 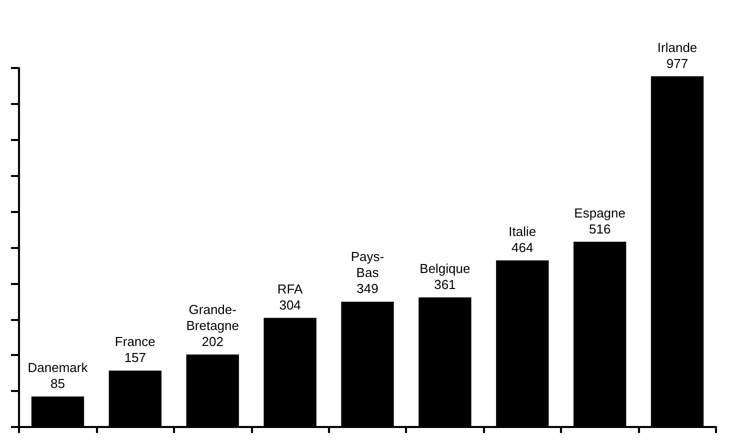 I want to click on x-tick-label: Espagne, so click(x=600, y=212).